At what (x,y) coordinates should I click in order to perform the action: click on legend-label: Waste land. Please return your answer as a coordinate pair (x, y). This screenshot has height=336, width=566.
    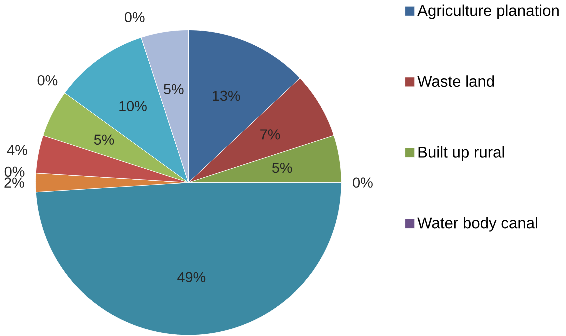
    Looking at the image, I should click on (456, 82).